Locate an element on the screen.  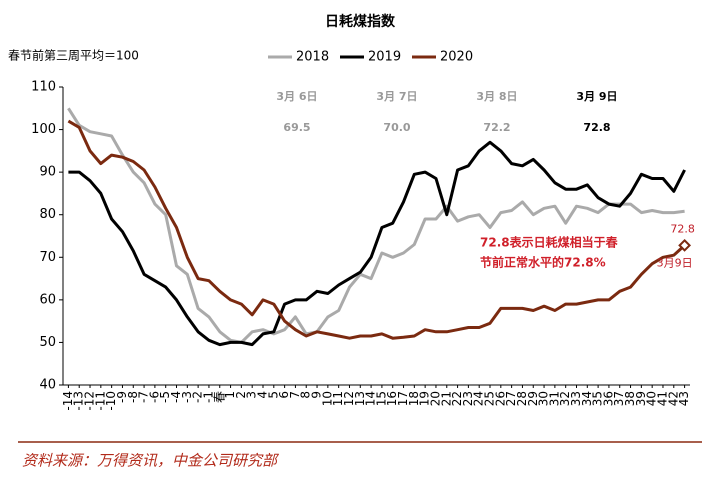
x-tick-label: -7 is located at coordinates (144, 397).